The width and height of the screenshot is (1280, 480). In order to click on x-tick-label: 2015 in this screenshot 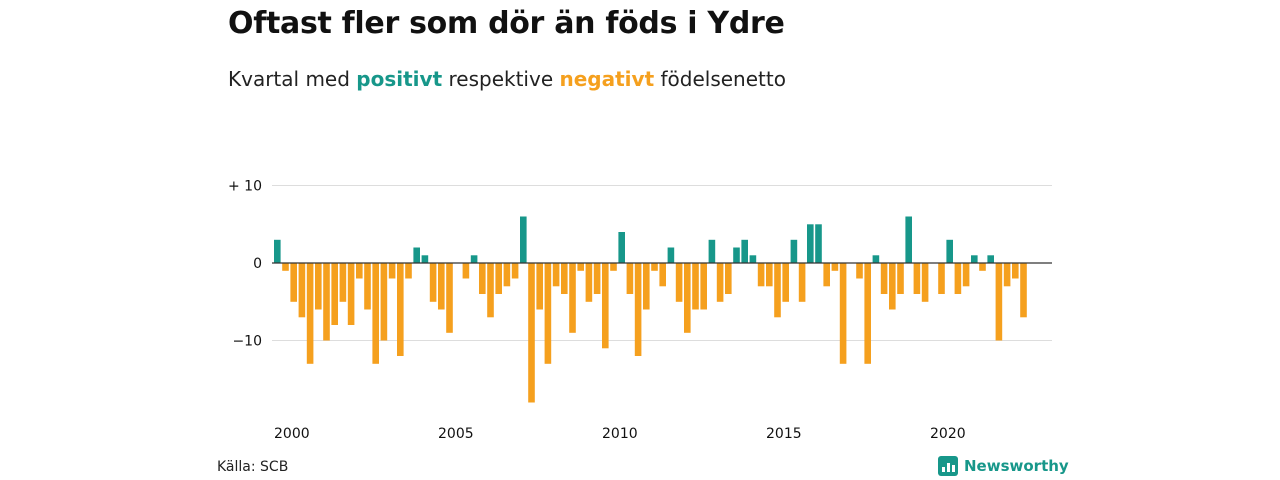, I will do `click(784, 434)`.